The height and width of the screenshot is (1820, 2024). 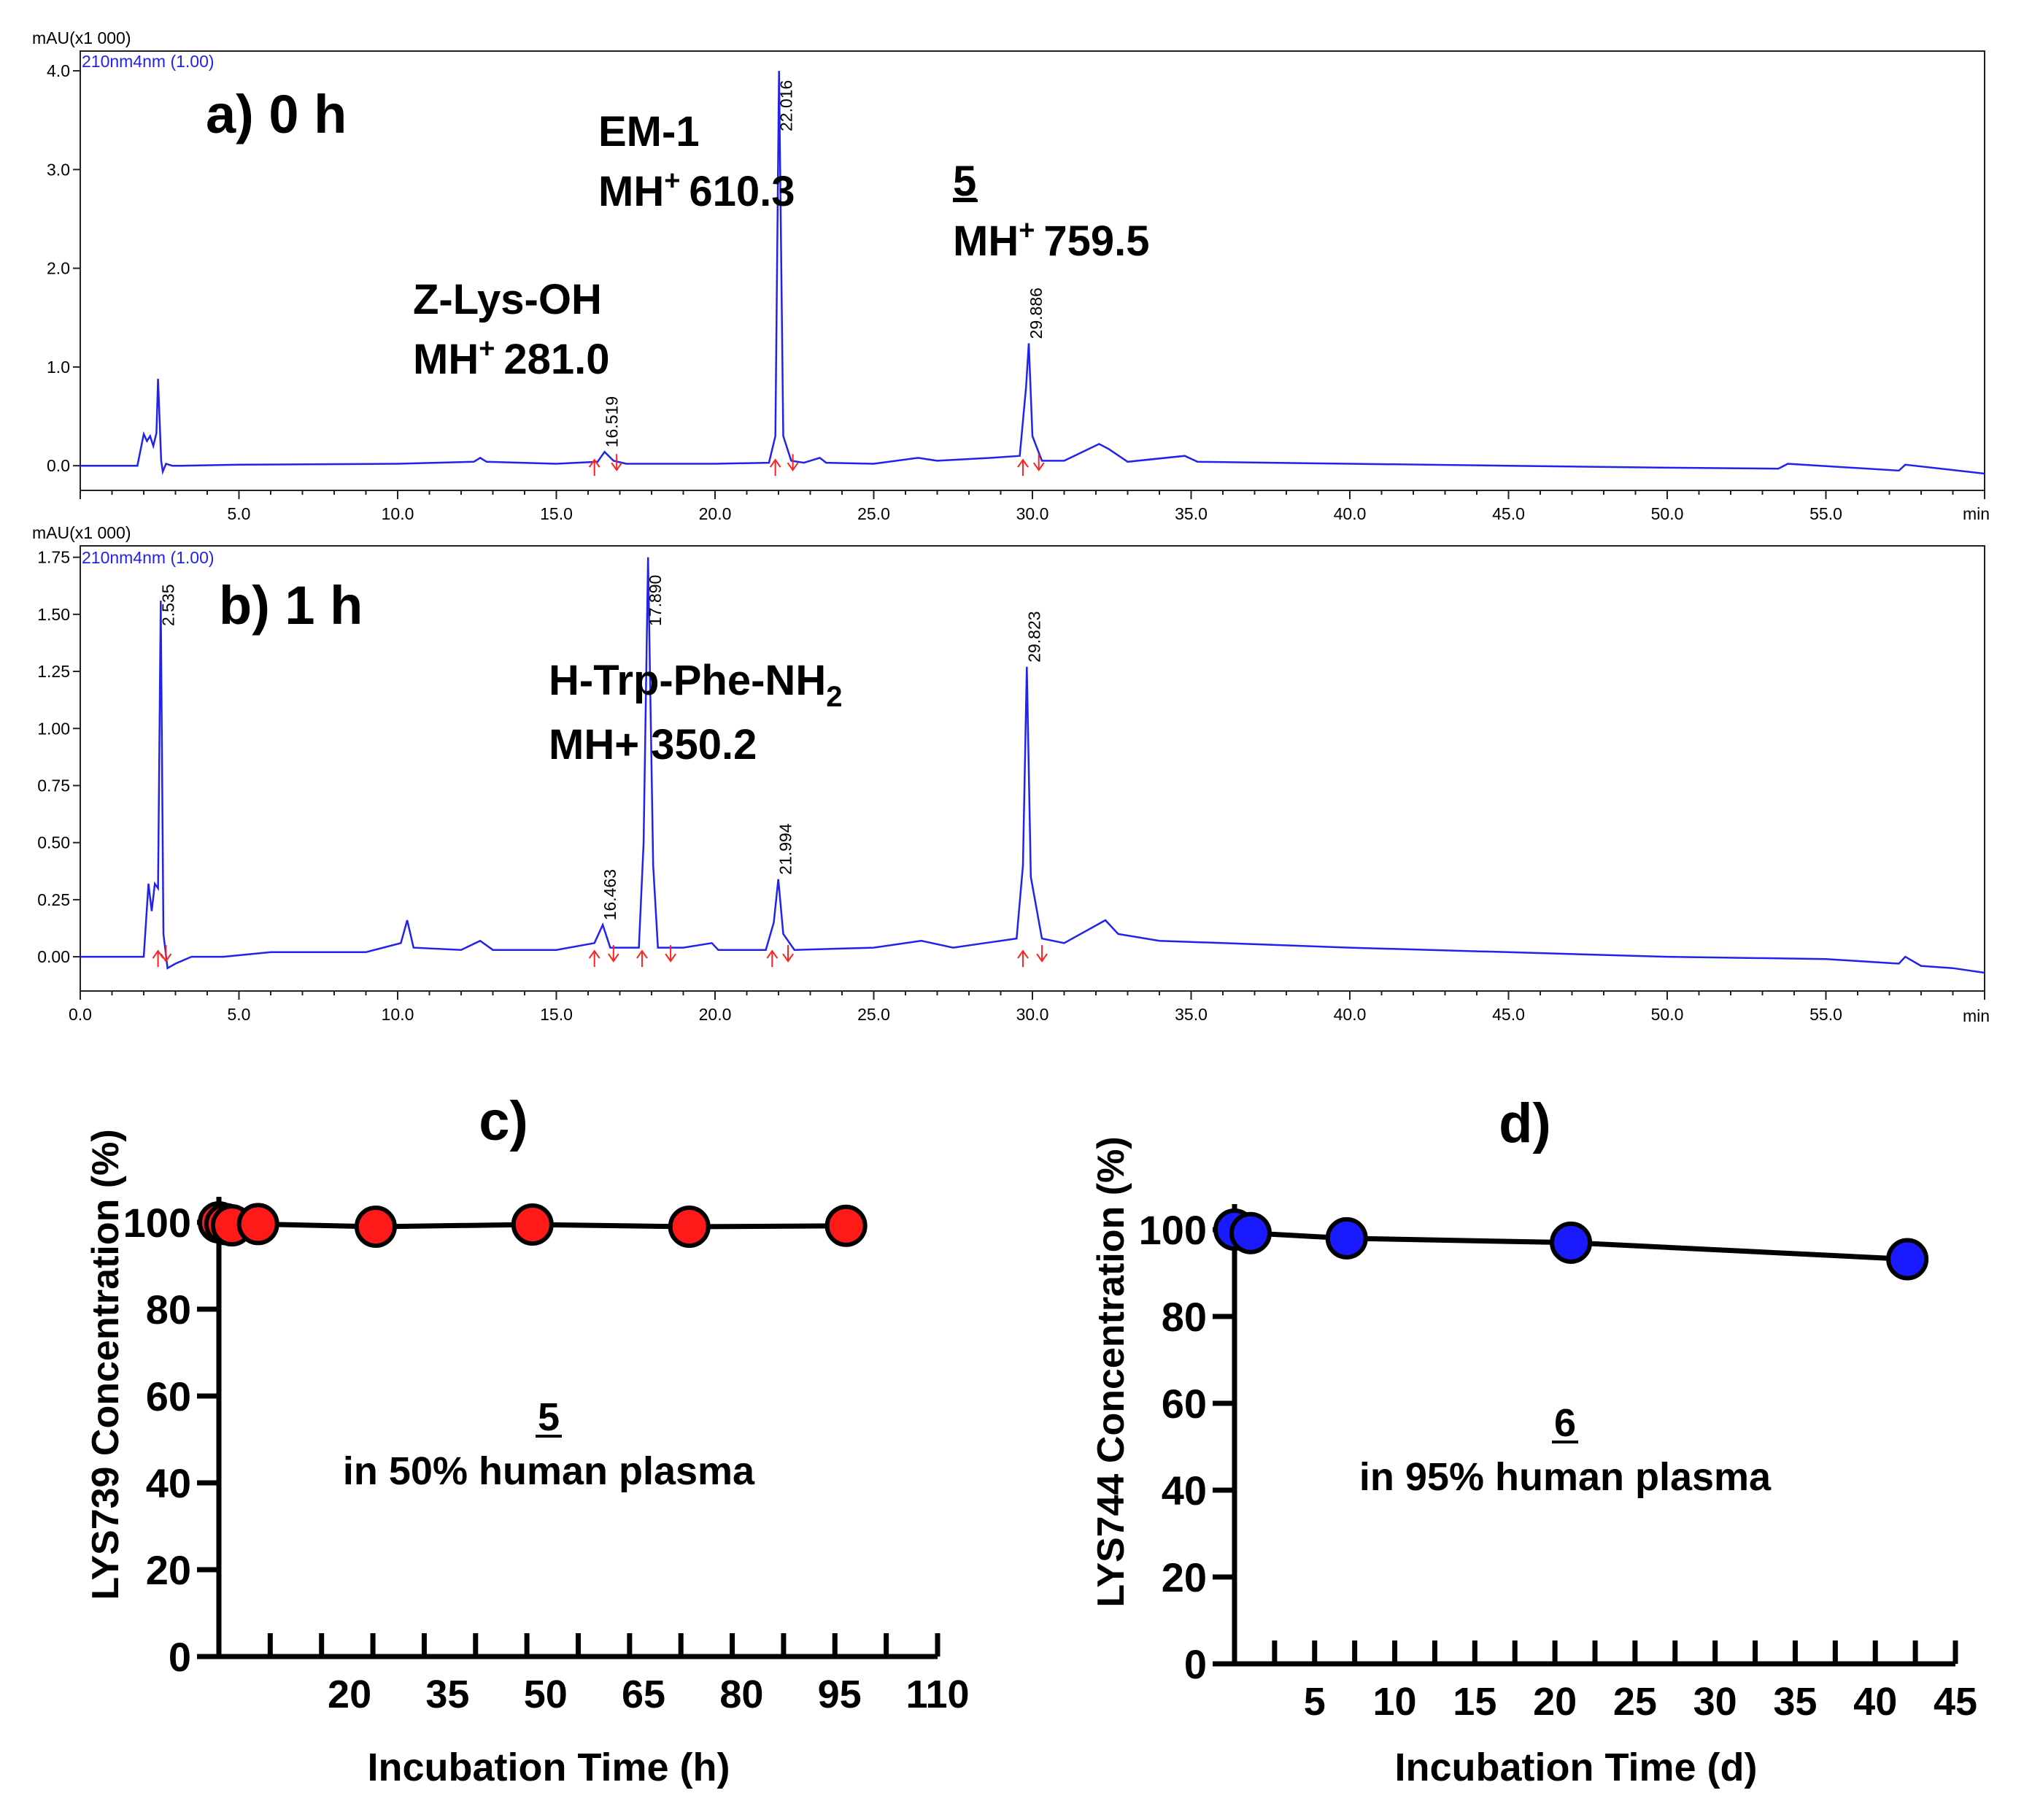 What do you see at coordinates (1184, 1404) in the screenshot?
I see `d-ytick-label: 60` at bounding box center [1184, 1404].